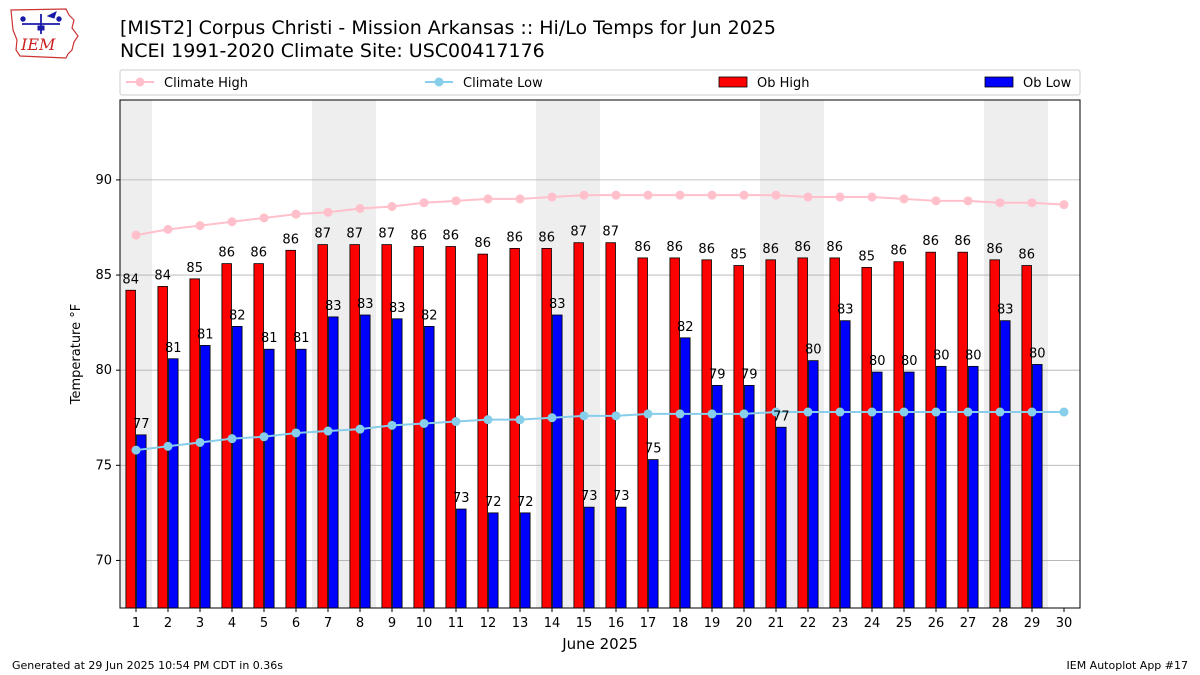  Describe the element at coordinates (1064, 623) in the screenshot. I see `x-tick-label: 30` at that location.